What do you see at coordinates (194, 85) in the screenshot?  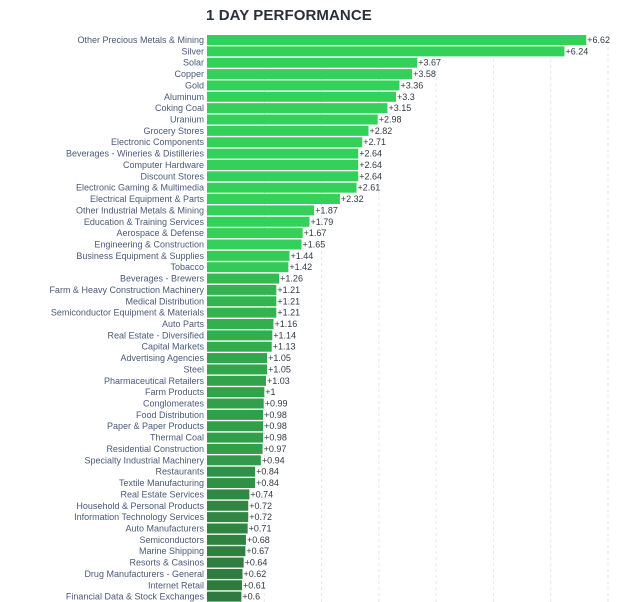 I see `category-label: Gold` at bounding box center [194, 85].